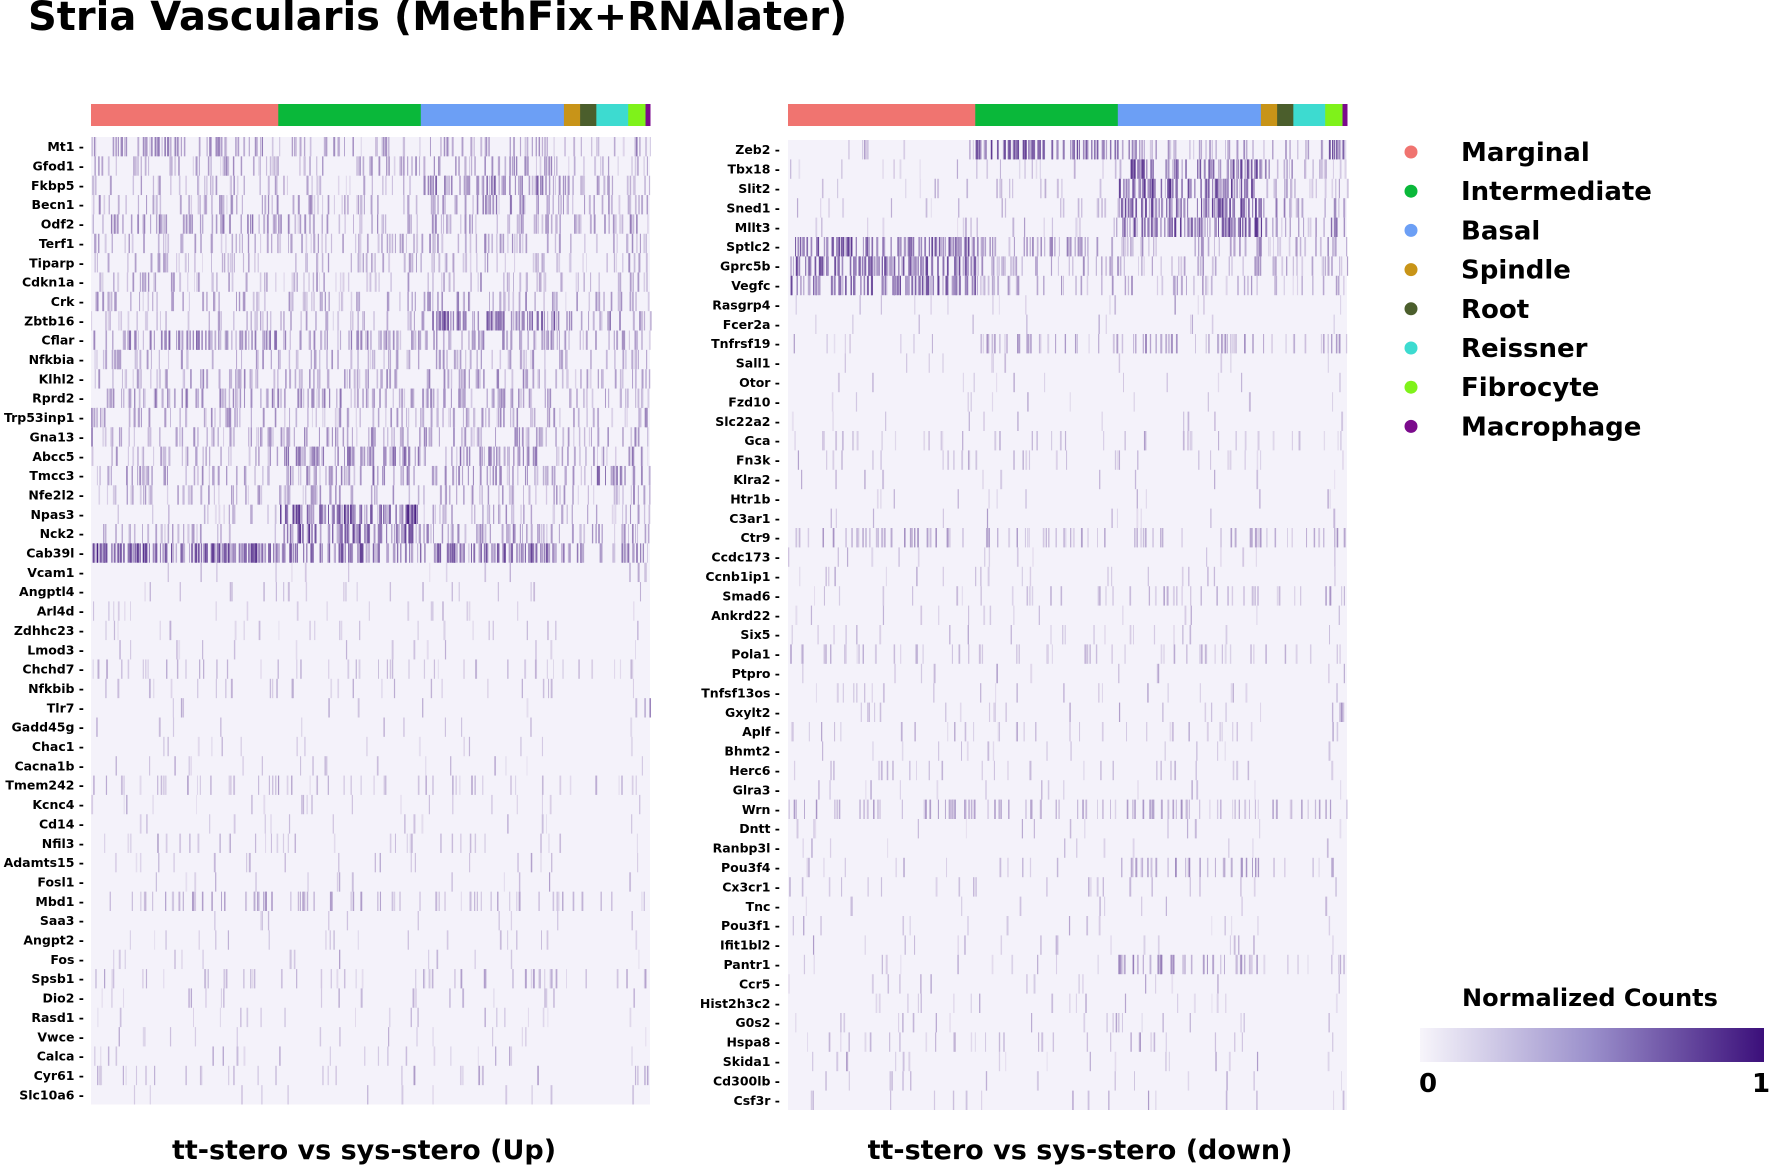 This screenshot has height=1173, width=1772. Describe the element at coordinates (1592, 1045) in the screenshot. I see `colorbar-gradient` at that location.